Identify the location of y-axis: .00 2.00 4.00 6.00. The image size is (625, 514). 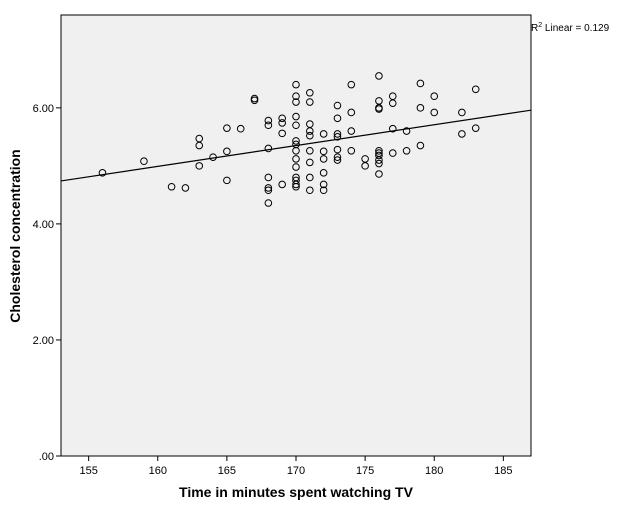
(47, 283).